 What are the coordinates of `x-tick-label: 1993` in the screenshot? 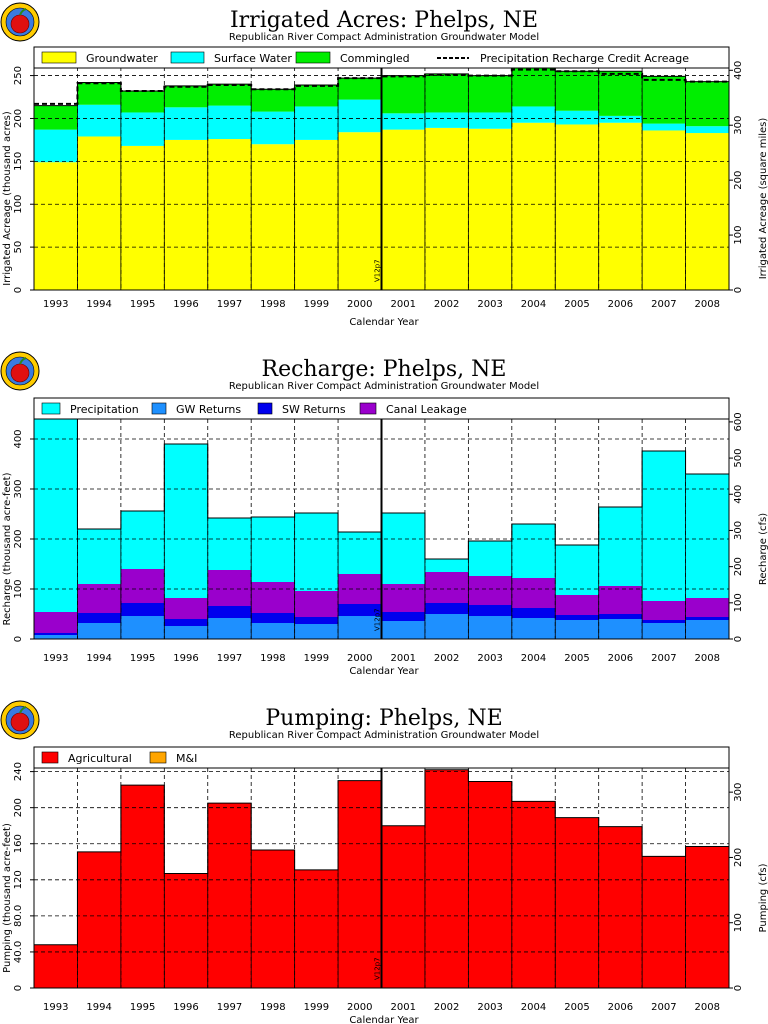 It's located at (55, 658).